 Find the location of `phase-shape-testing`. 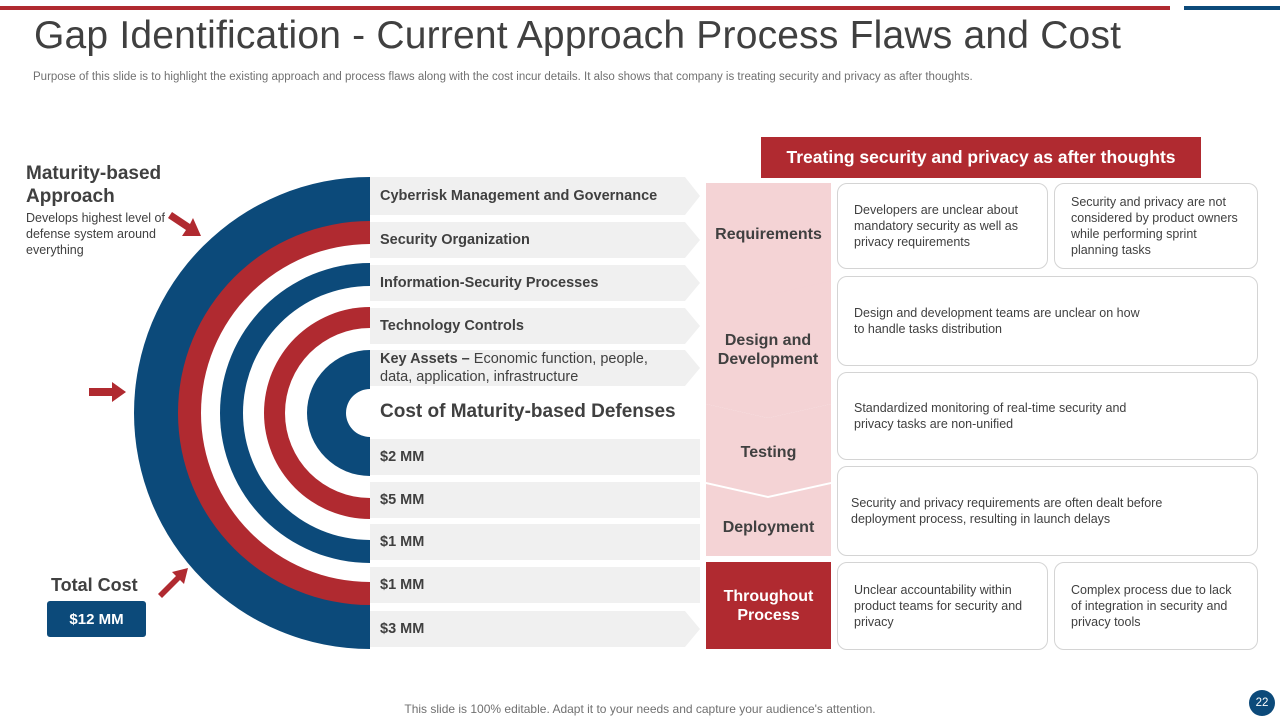

phase-shape-testing is located at coordinates (768, 450).